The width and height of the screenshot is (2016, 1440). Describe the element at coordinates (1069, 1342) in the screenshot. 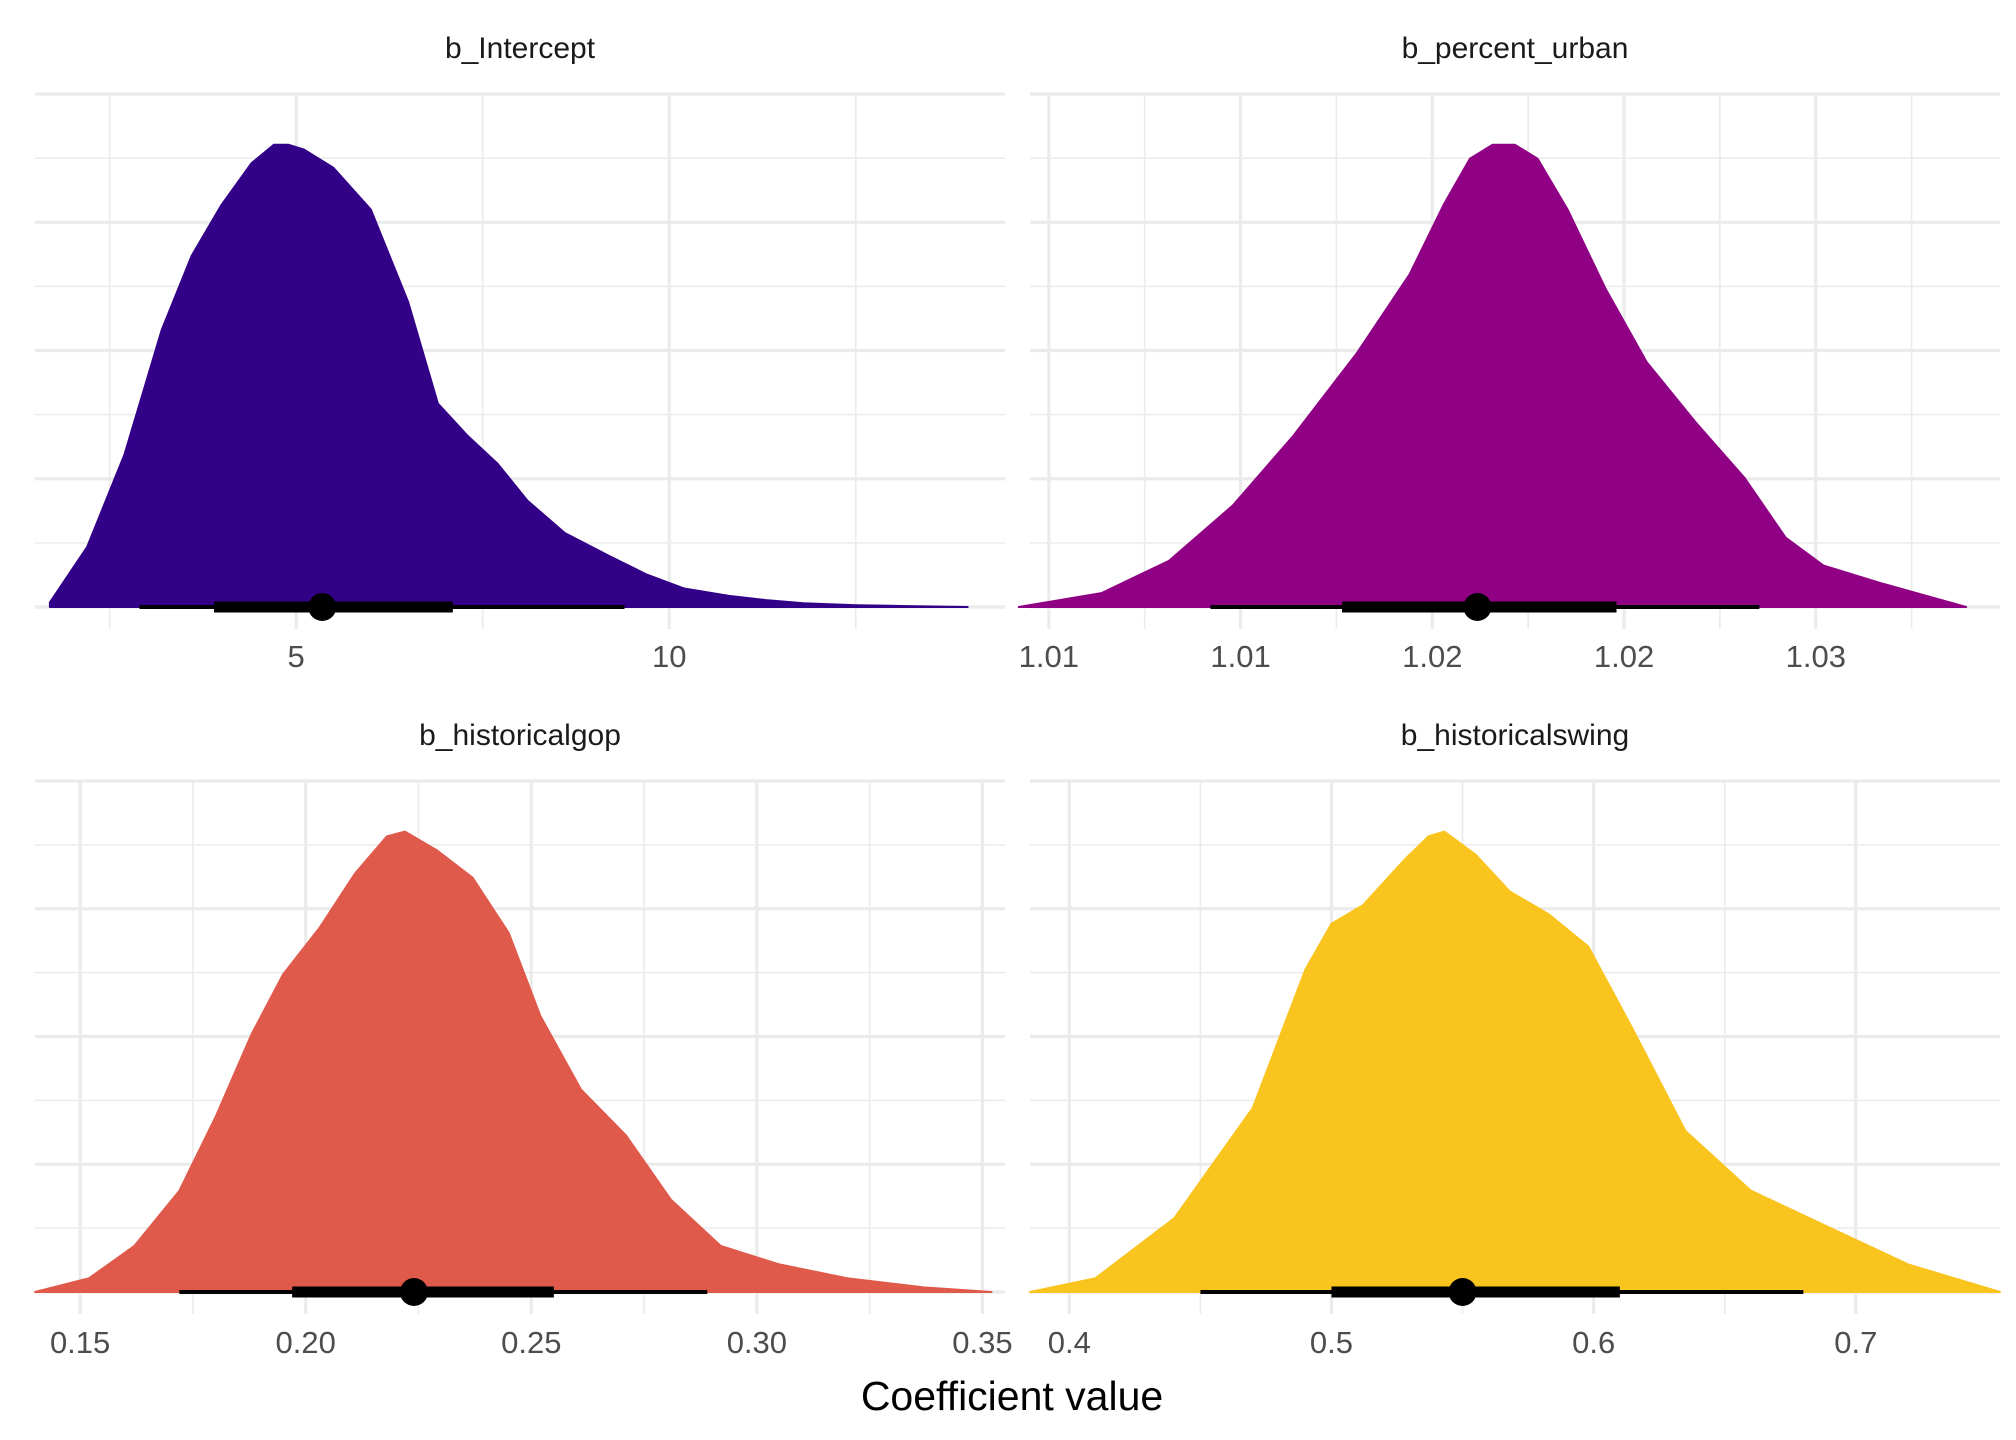

I see `x-tick-label: 0.4` at that location.